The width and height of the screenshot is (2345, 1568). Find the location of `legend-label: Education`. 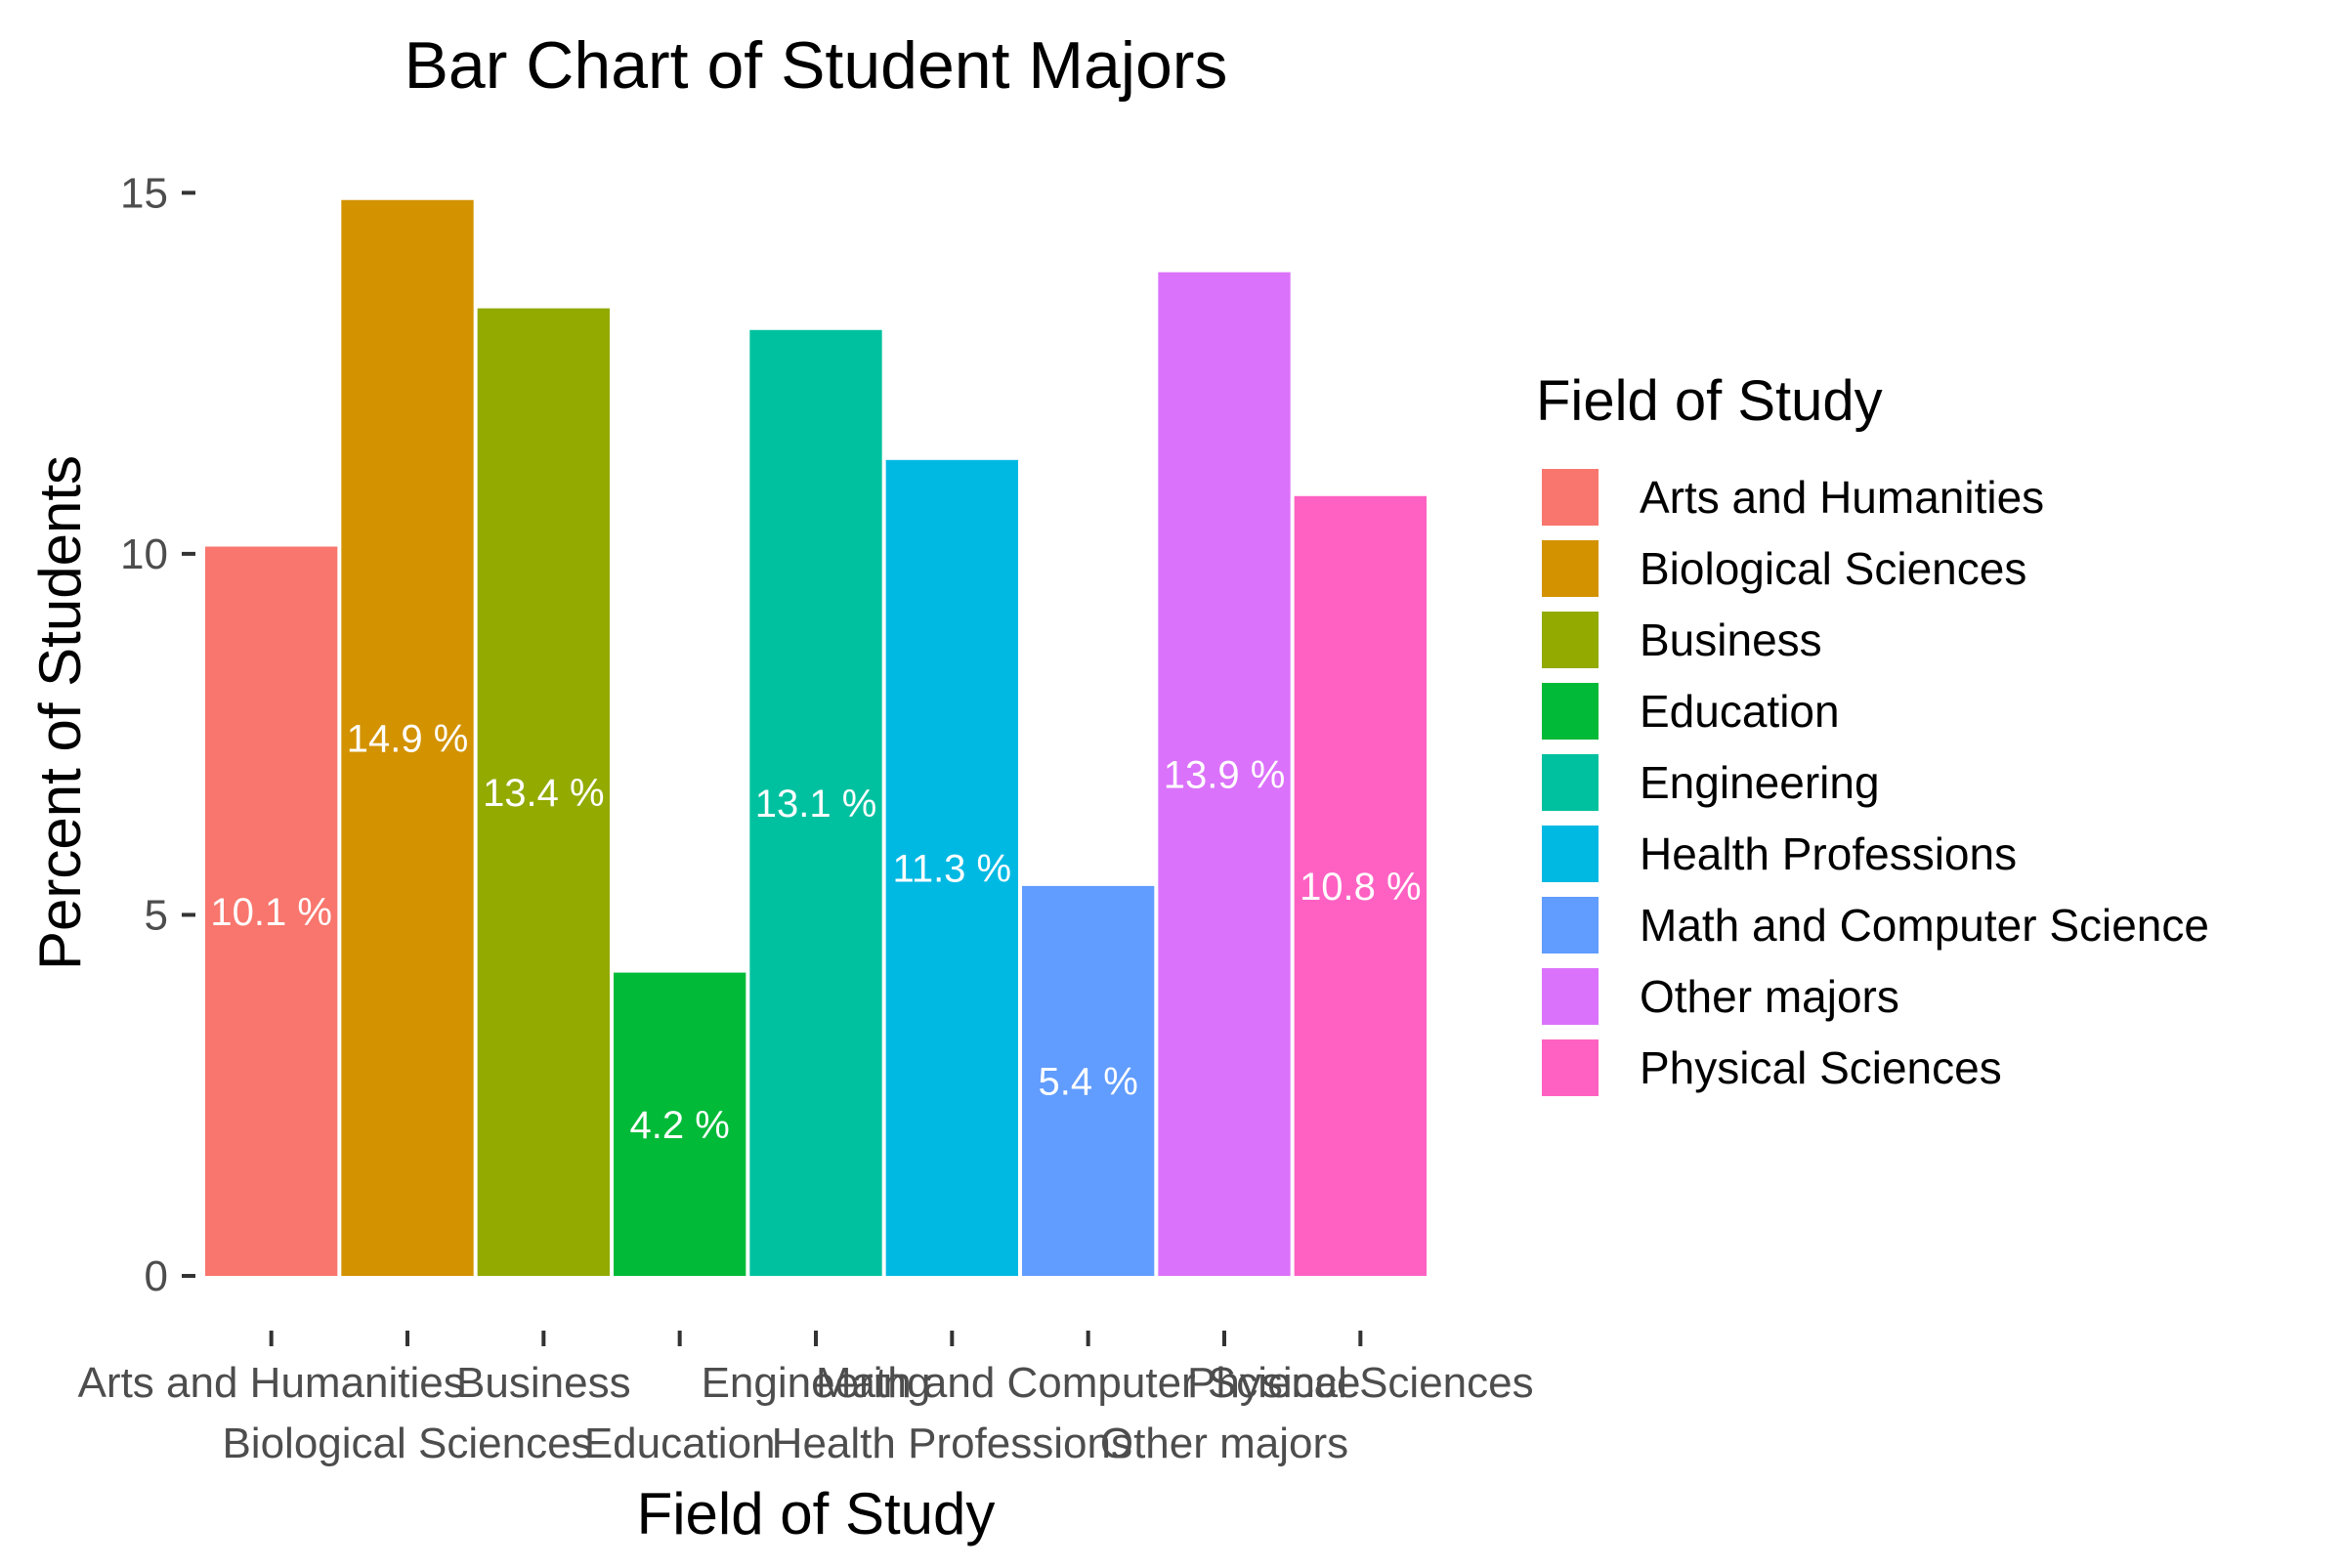

legend-label: Education is located at coordinates (1740, 711).